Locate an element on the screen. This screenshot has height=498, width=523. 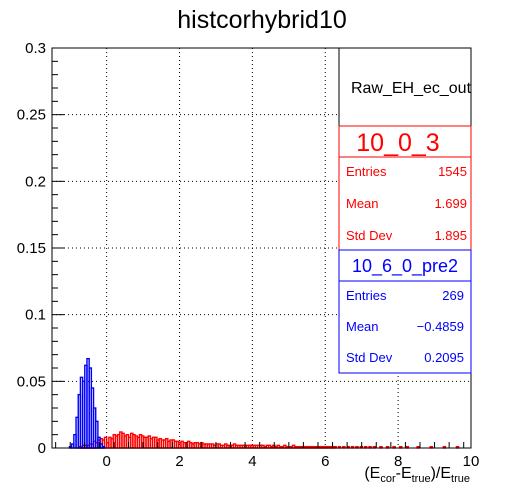
x-tick-label: 6 is located at coordinates (325, 461).